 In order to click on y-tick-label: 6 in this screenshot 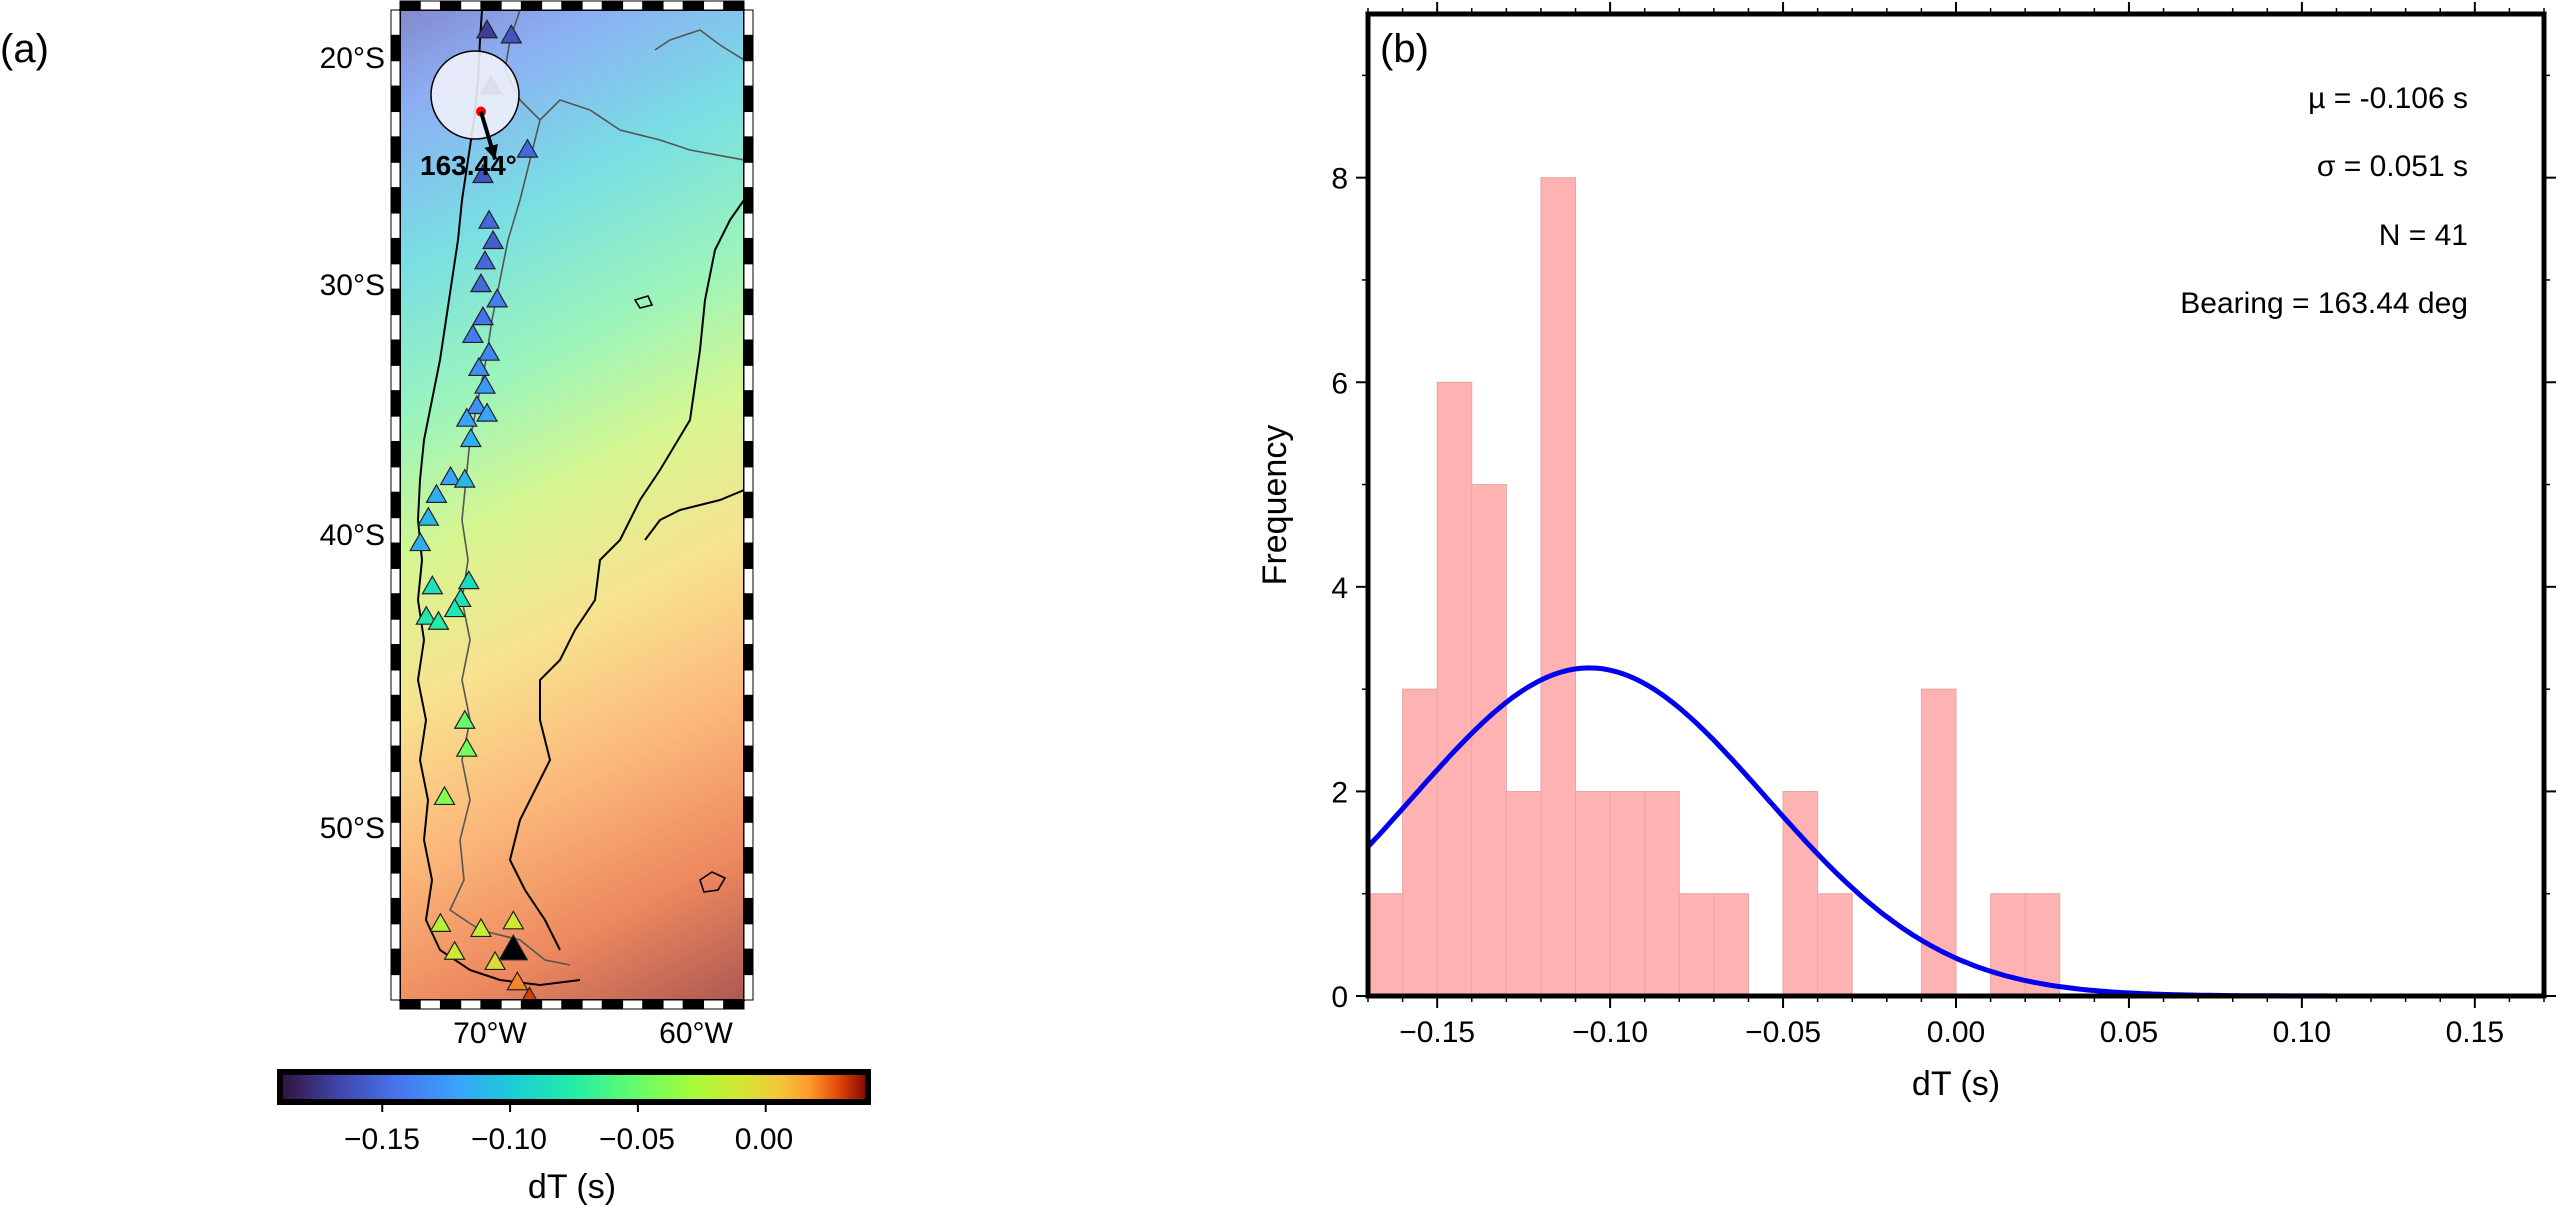, I will do `click(1339, 383)`.